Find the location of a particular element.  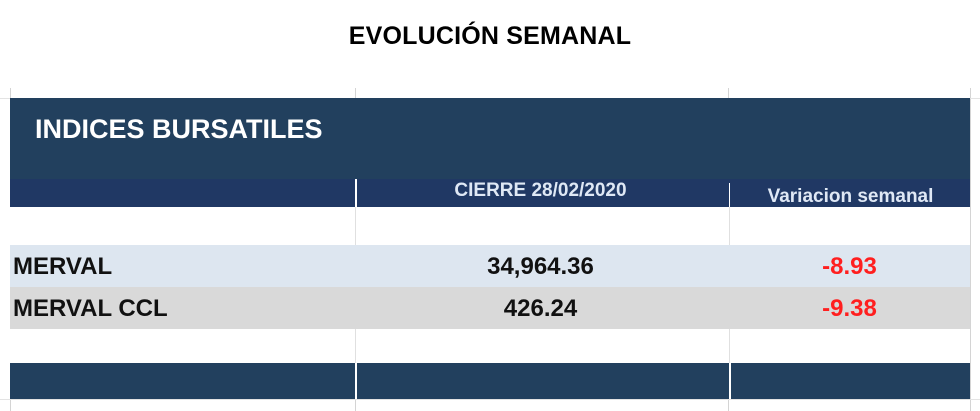

table-row: MERVAL CCL 426.24 -9.38 is located at coordinates (490, 308).